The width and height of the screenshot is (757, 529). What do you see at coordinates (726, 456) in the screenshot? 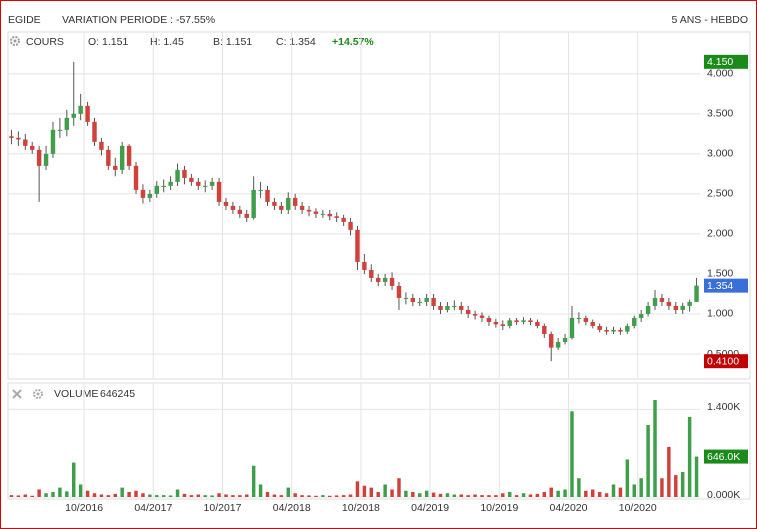
I see `volume-flag` at bounding box center [726, 456].